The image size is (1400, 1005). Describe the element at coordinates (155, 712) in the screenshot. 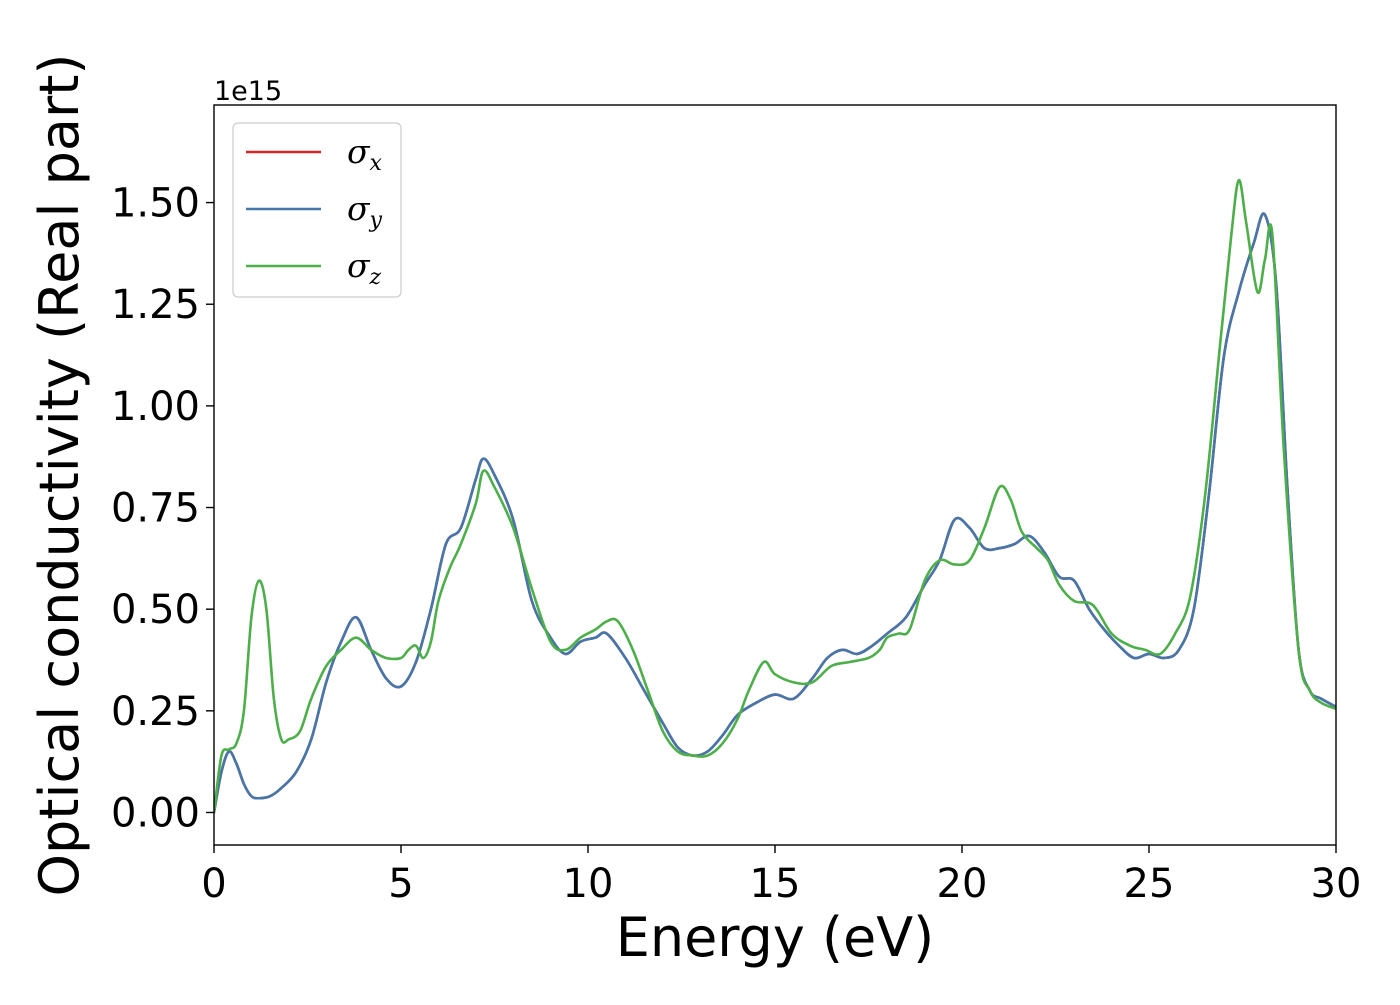

I see `y-tick-label: 0.25` at that location.